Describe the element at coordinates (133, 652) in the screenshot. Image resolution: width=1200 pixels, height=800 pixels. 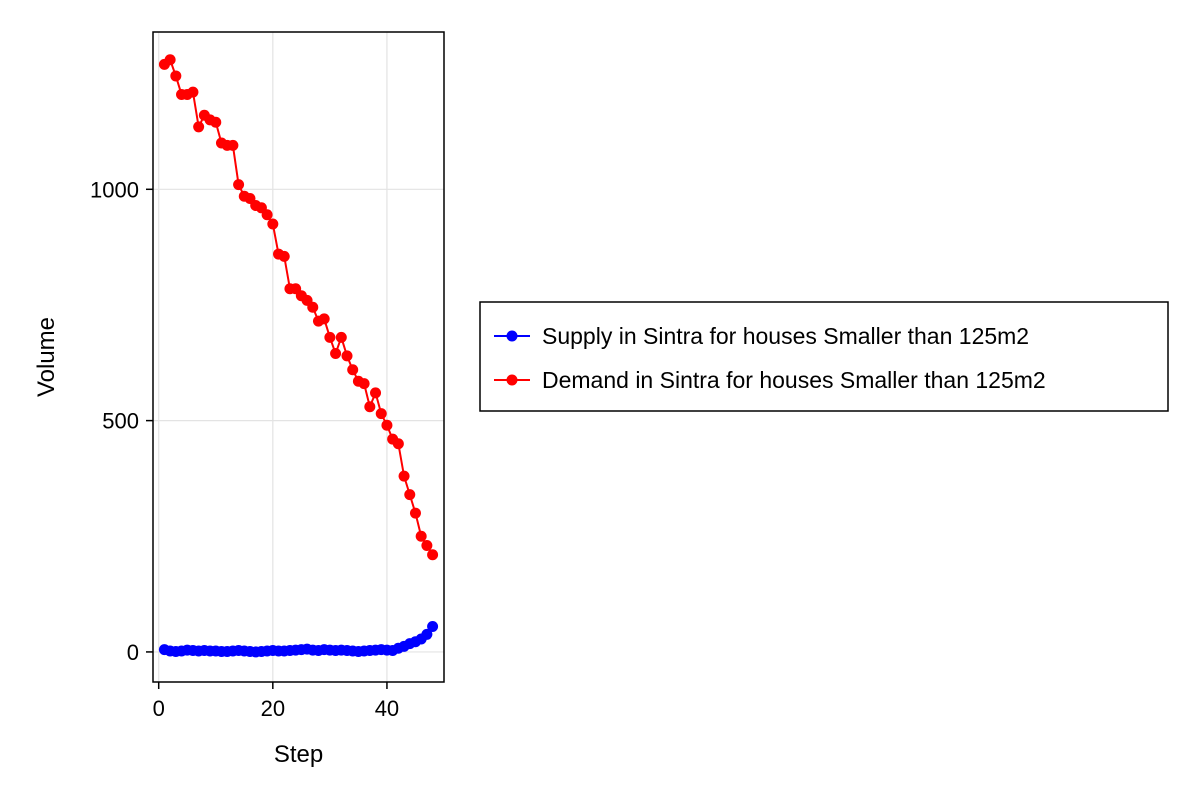
I see `y-tick-label: 0` at that location.